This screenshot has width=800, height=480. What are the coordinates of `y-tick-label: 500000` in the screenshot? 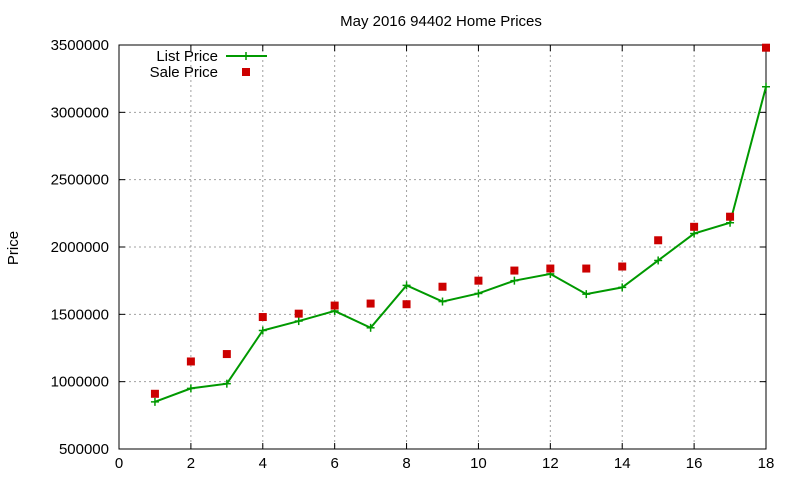 It's located at (84, 449).